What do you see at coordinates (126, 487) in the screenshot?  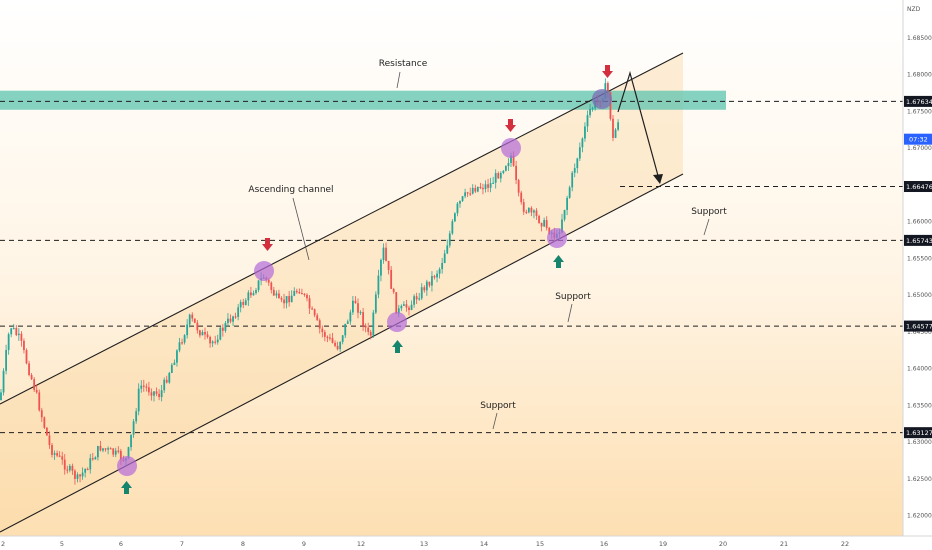 I see `up-arrow-icon` at bounding box center [126, 487].